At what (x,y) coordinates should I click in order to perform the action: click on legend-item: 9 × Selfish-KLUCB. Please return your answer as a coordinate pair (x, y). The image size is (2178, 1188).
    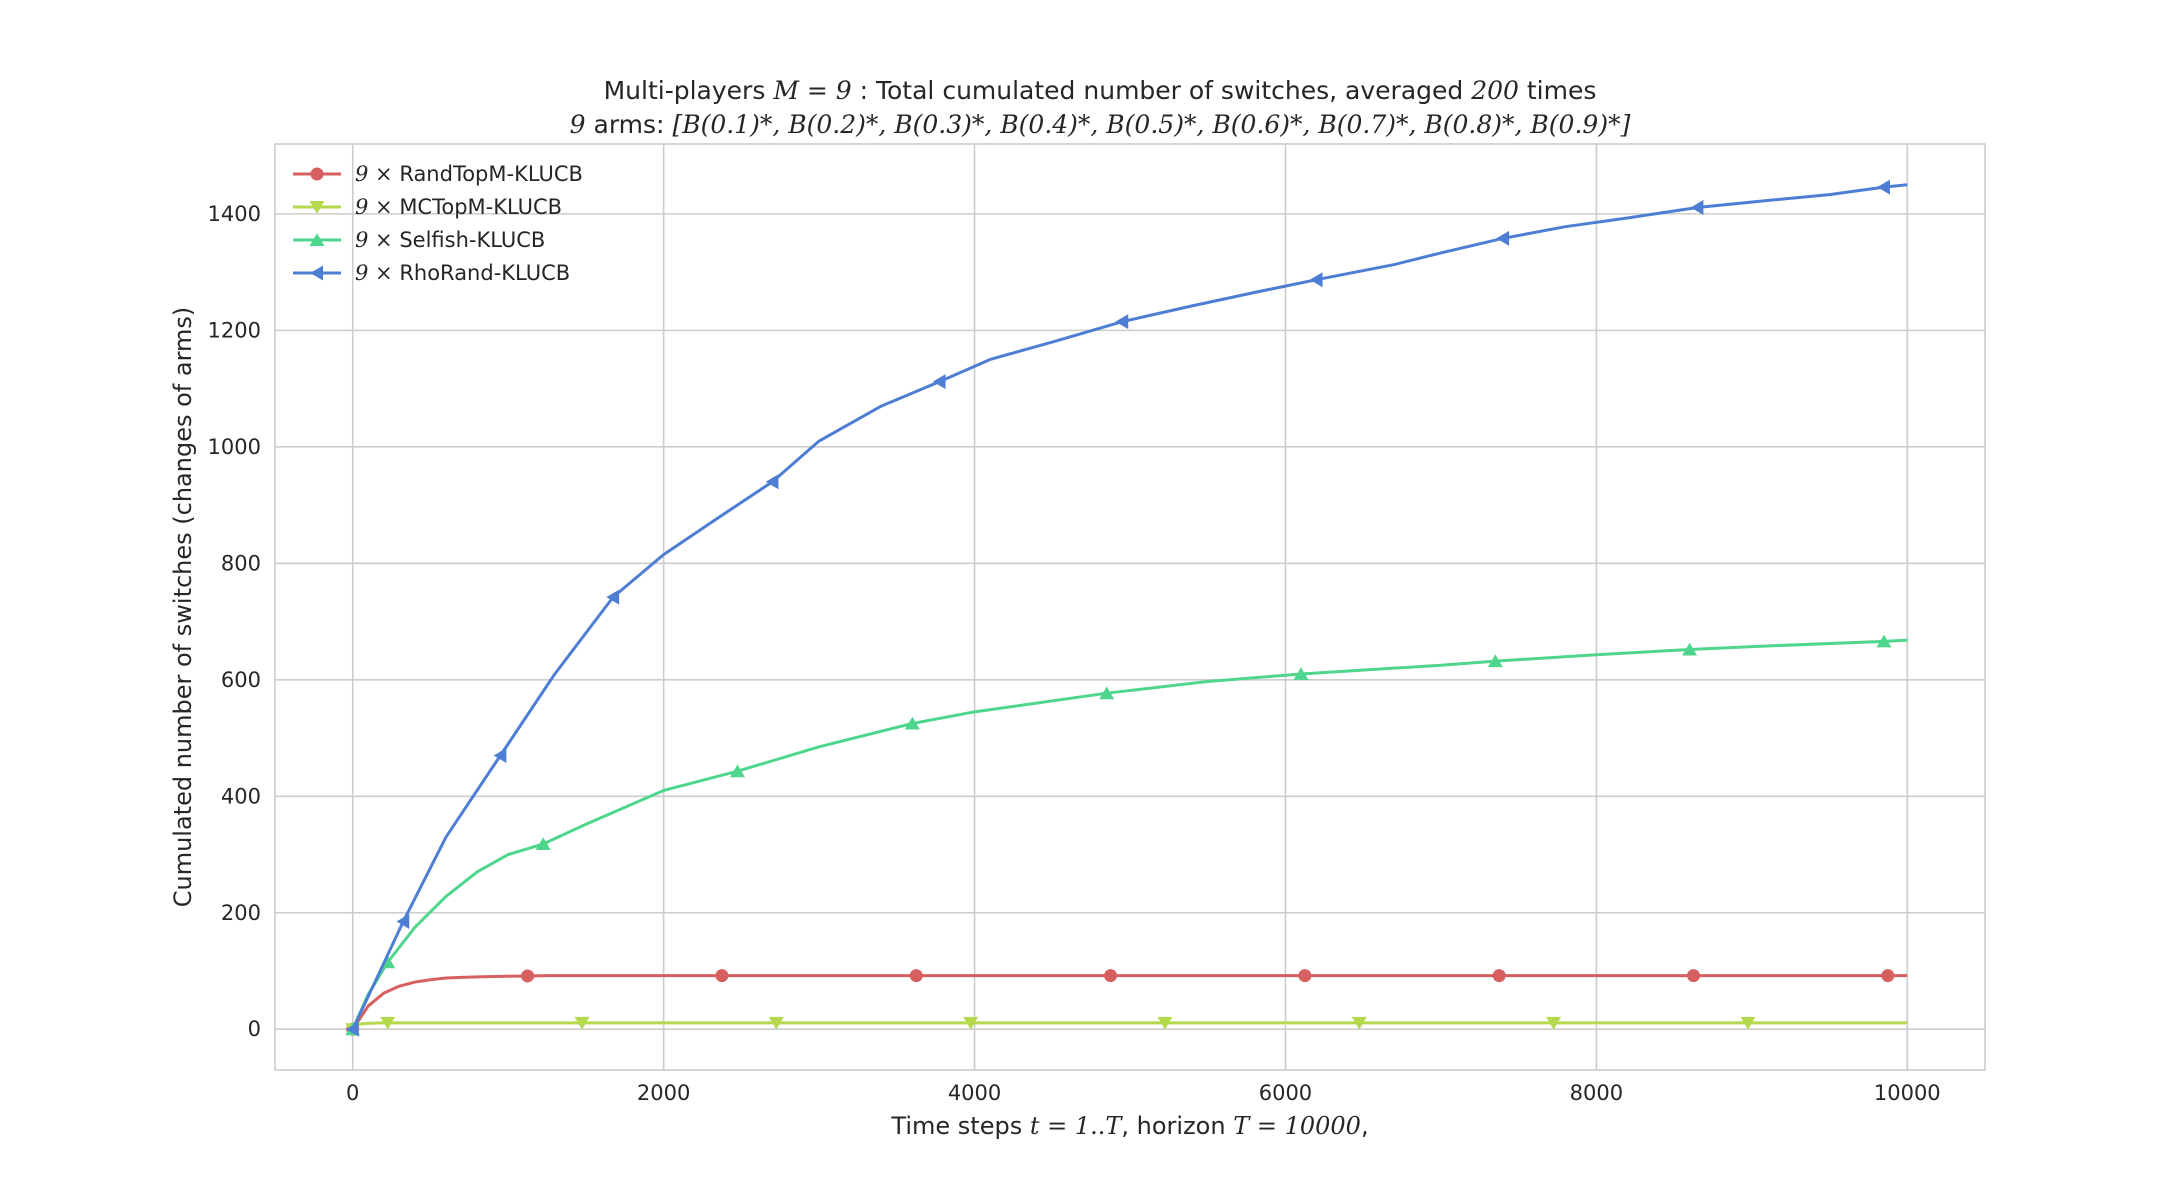
    Looking at the image, I should click on (419, 240).